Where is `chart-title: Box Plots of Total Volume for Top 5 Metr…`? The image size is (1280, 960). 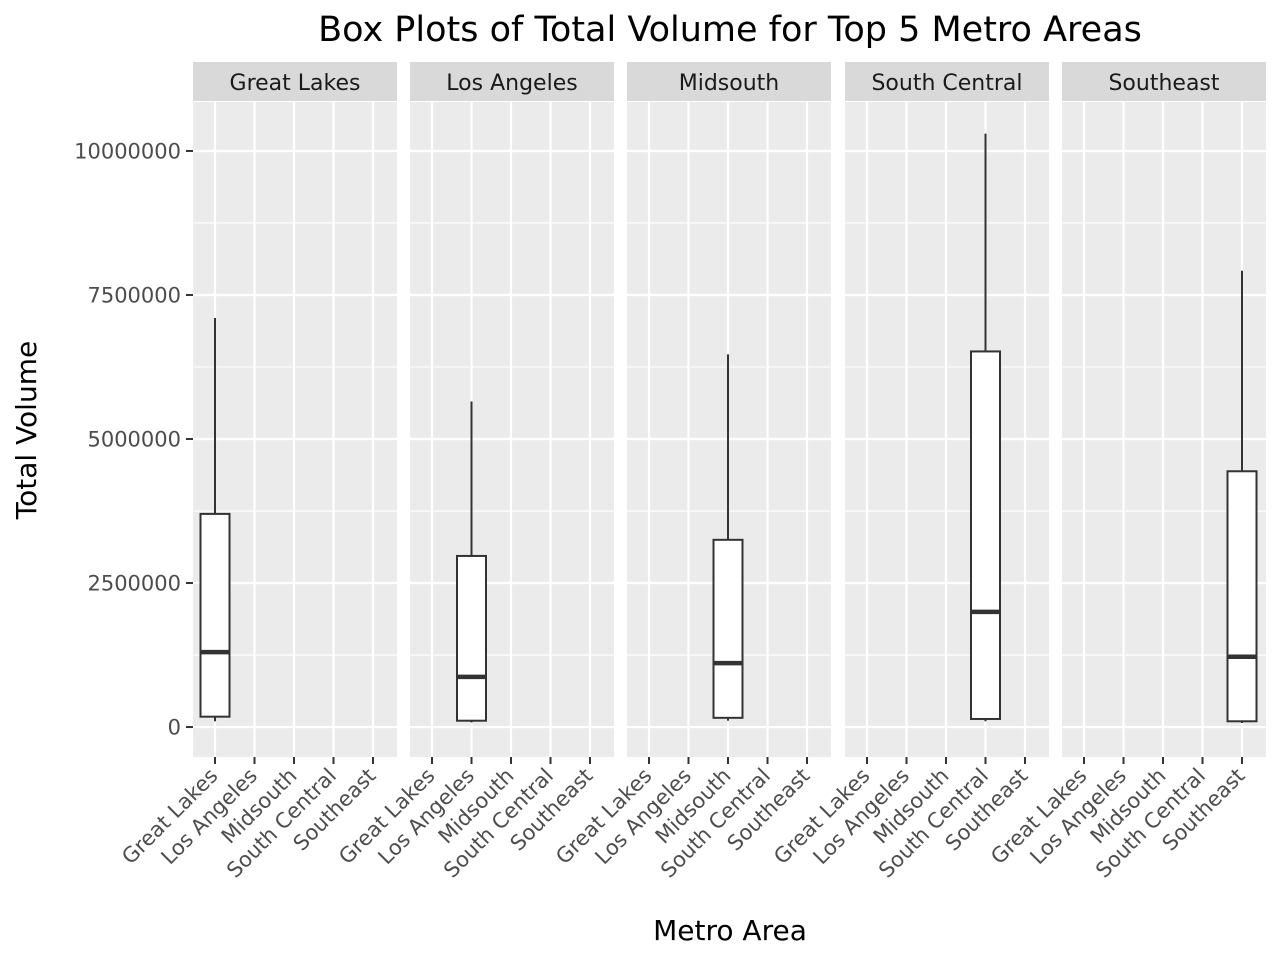
chart-title: Box Plots of Total Volume for Top 5 Metr… is located at coordinates (730, 30).